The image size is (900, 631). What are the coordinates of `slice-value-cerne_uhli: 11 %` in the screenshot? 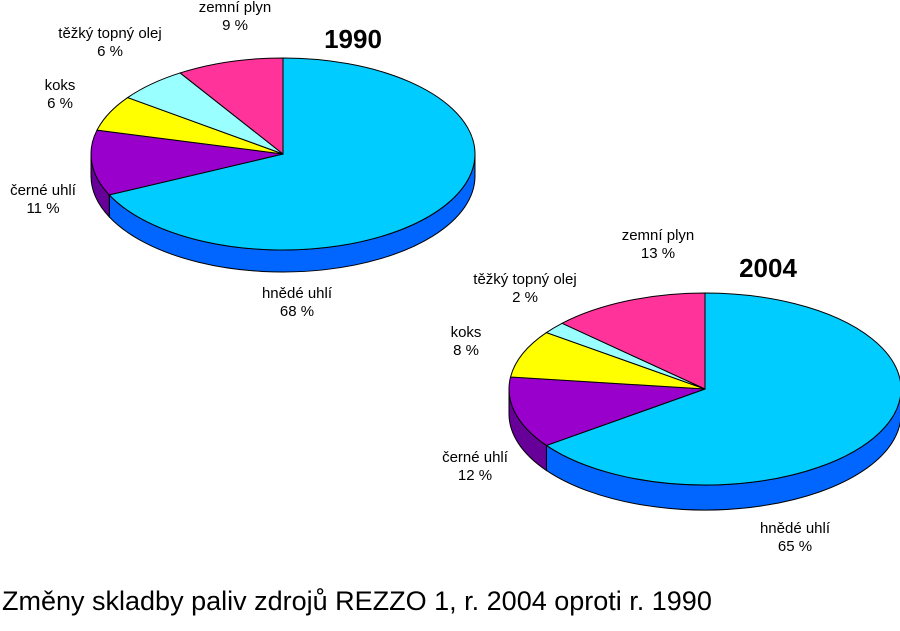 It's located at (42, 208).